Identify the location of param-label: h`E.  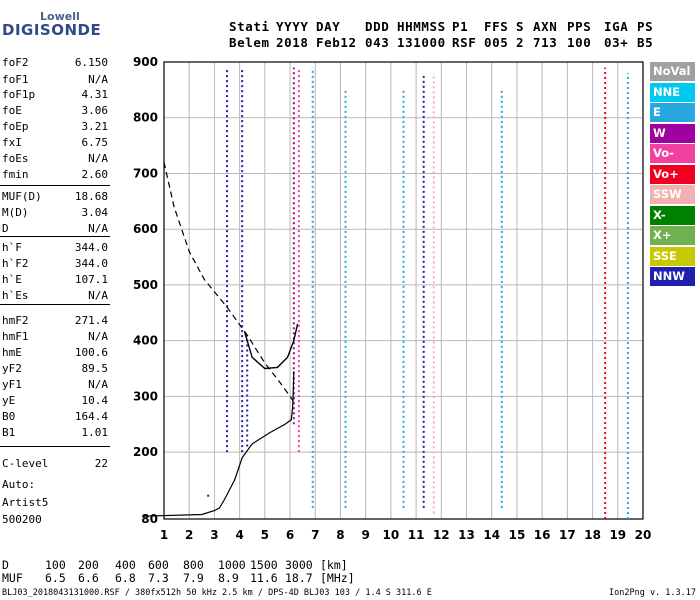
(12, 279).